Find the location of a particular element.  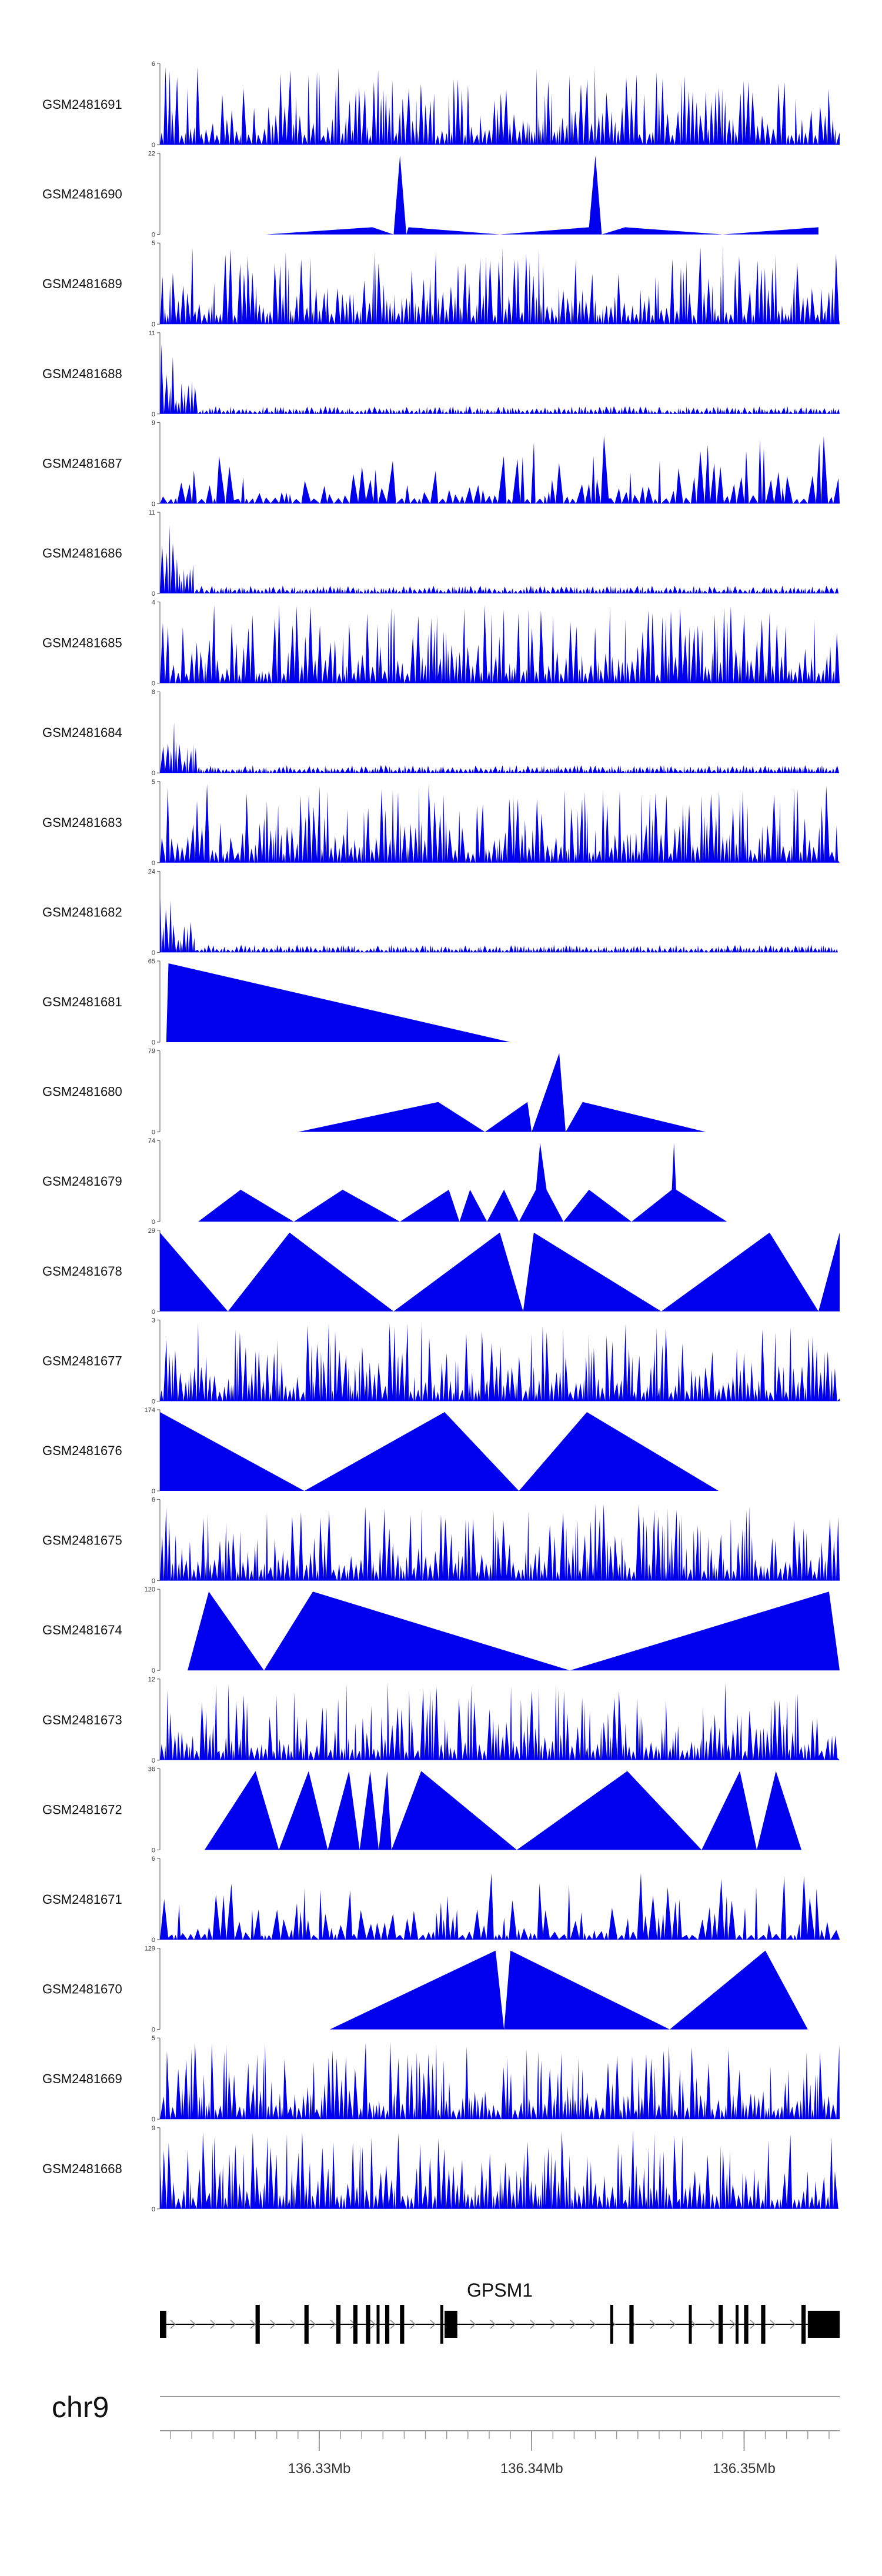

y-max-label: 4 is located at coordinates (153, 602).